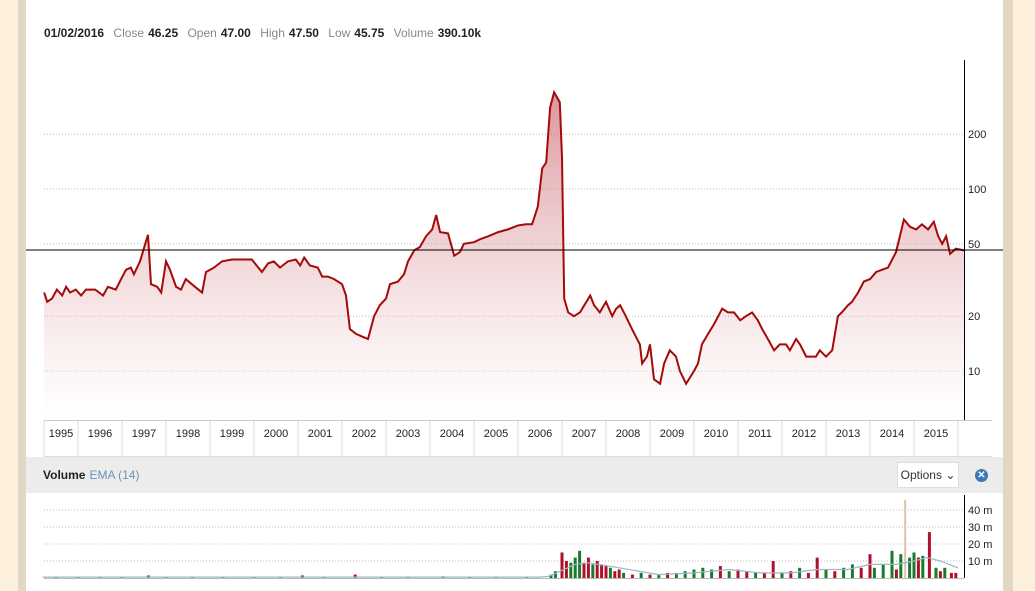  Describe the element at coordinates (188, 434) in the screenshot. I see `x-tick-label: 1998` at that location.